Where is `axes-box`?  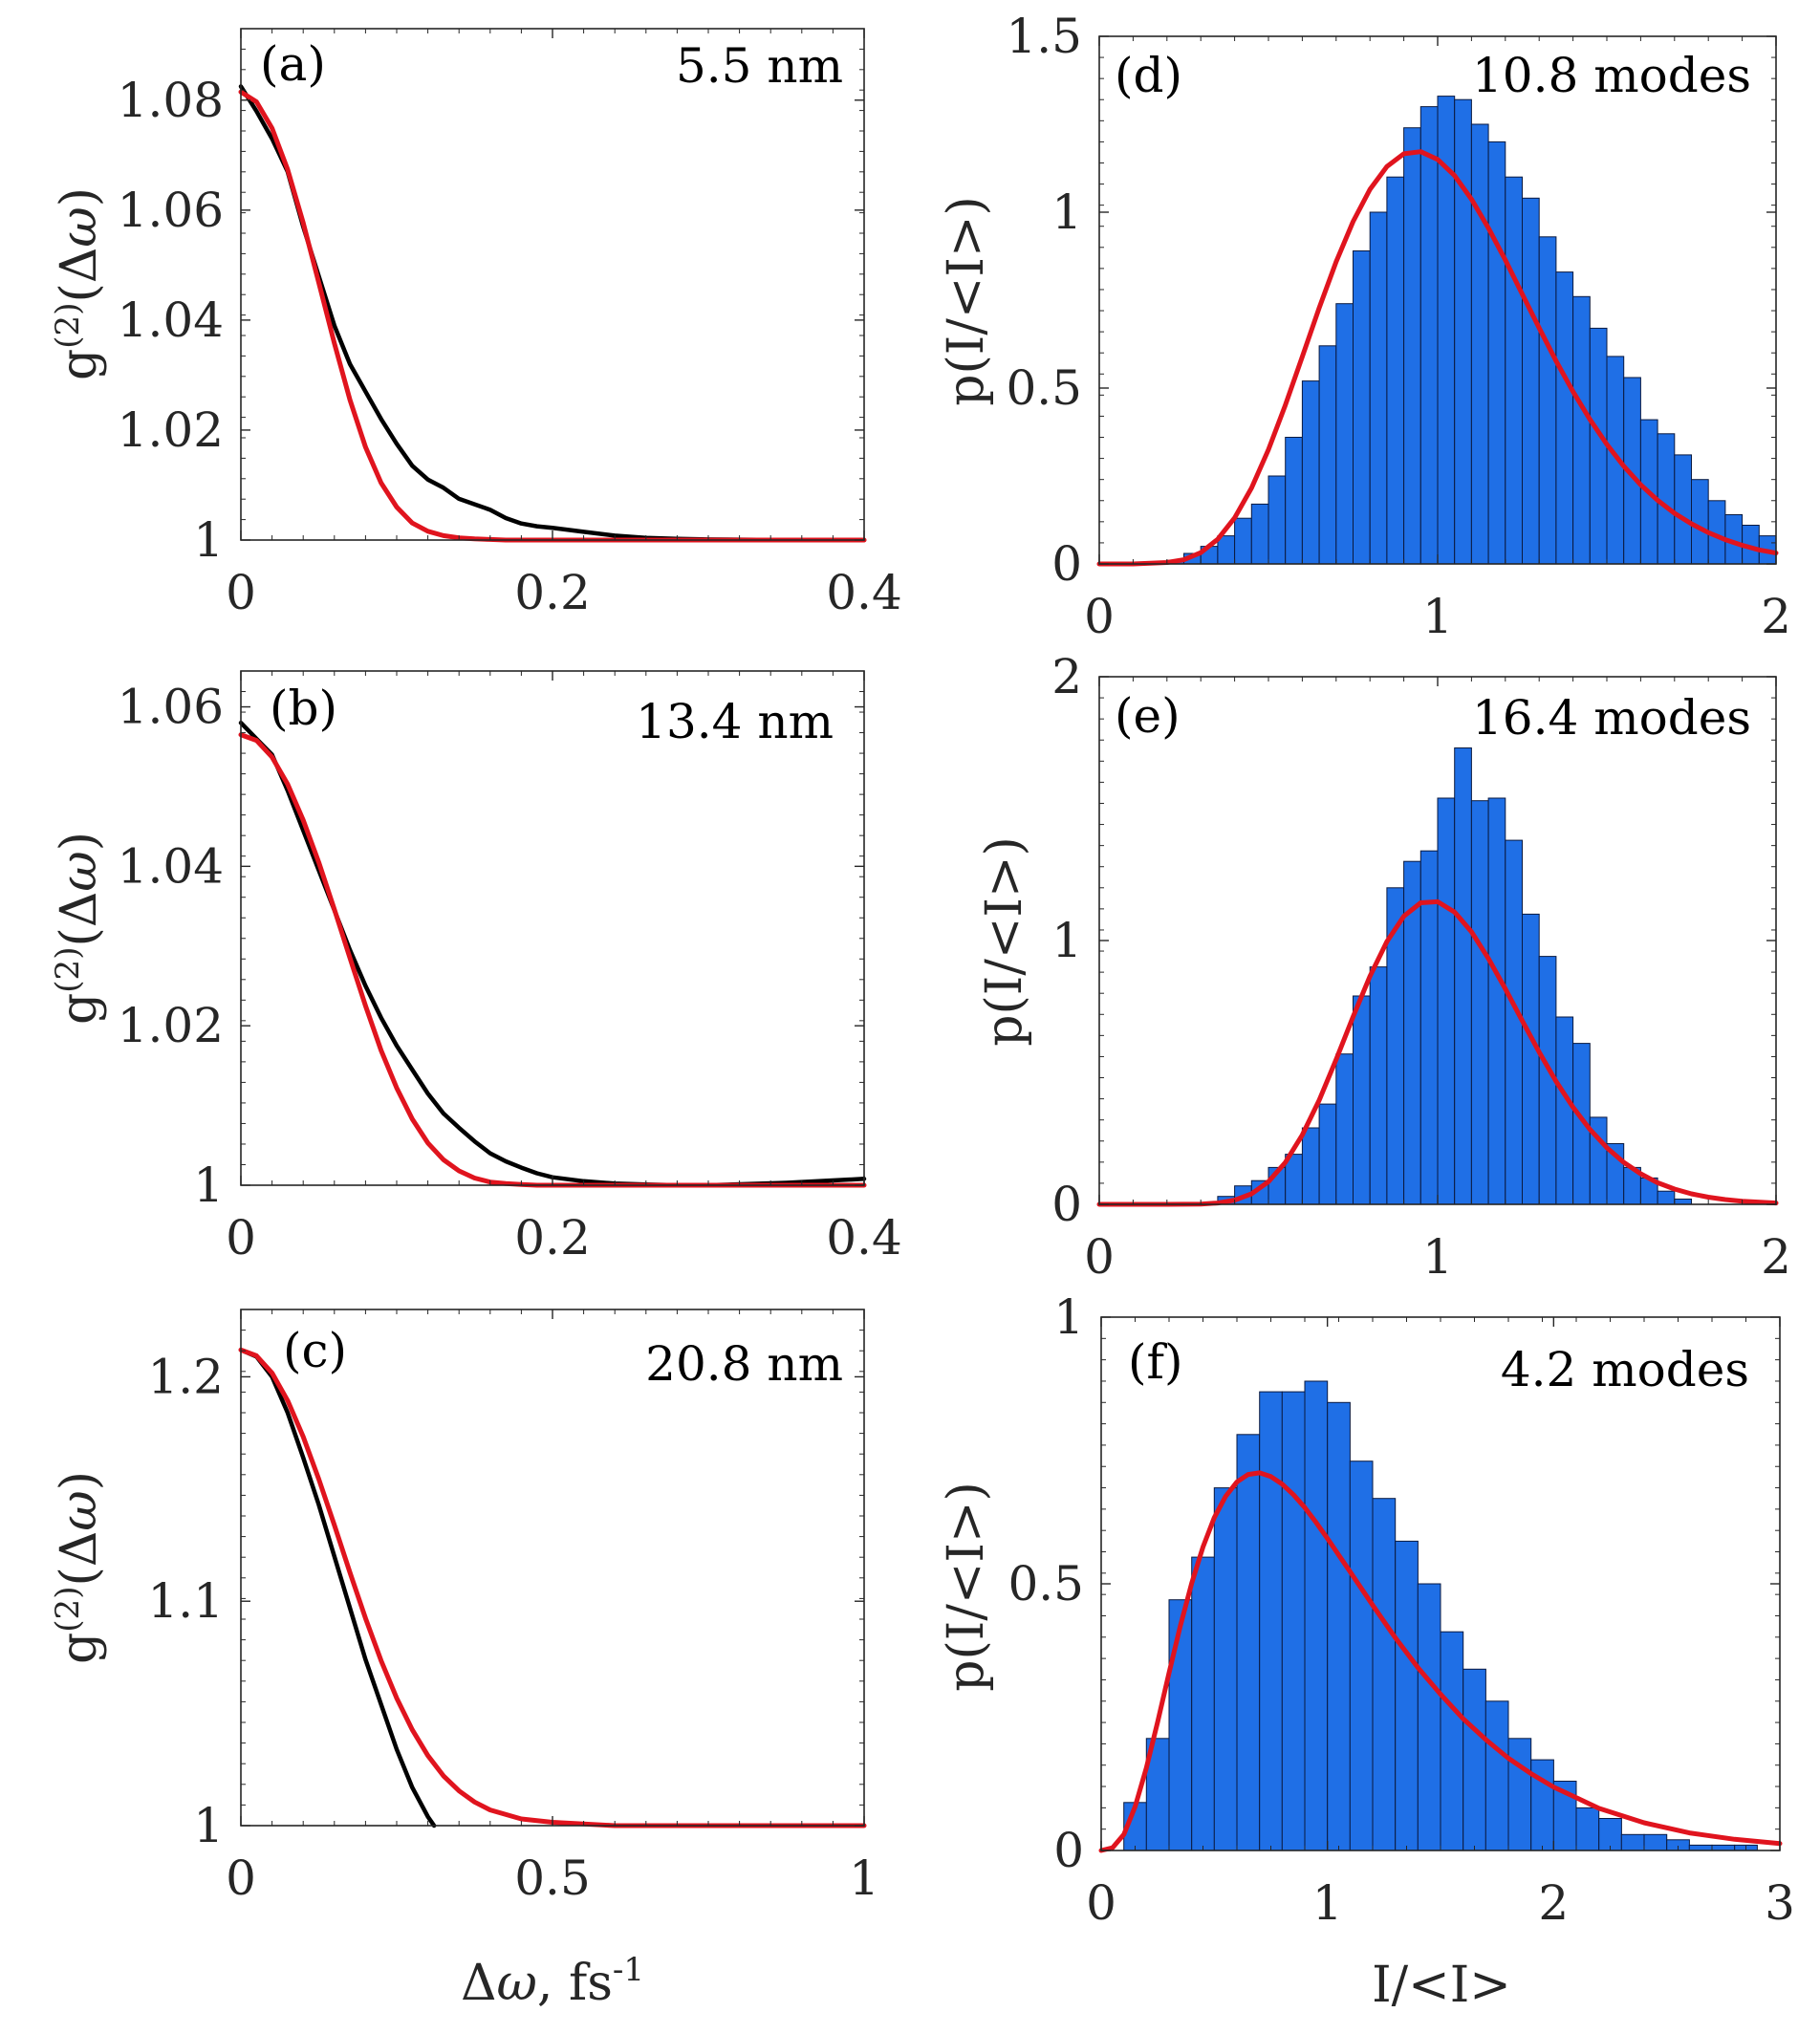 axes-box is located at coordinates (552, 284).